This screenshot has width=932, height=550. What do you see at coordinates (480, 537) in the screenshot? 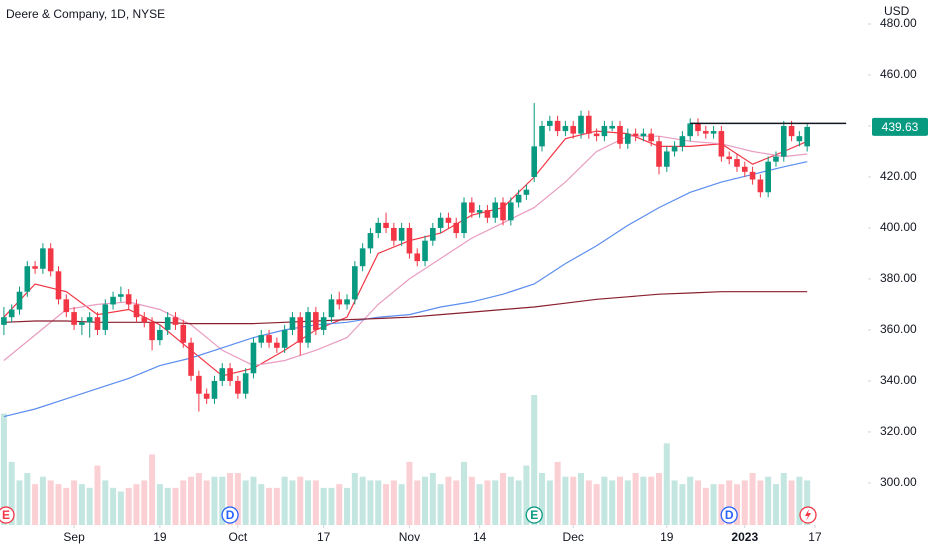
I see `x-tick-label: 14` at bounding box center [480, 537].